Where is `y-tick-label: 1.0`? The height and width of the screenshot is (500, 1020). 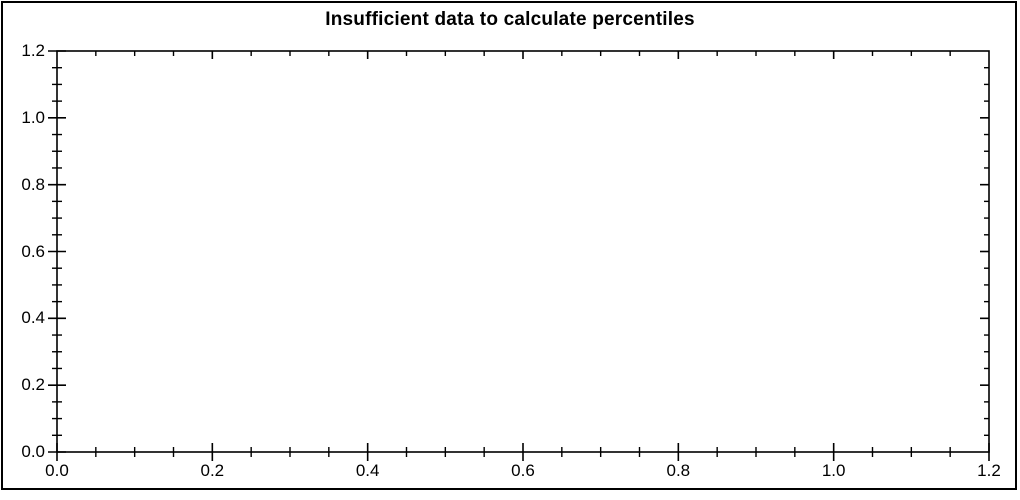 y-tick-label: 1.0 is located at coordinates (33, 117).